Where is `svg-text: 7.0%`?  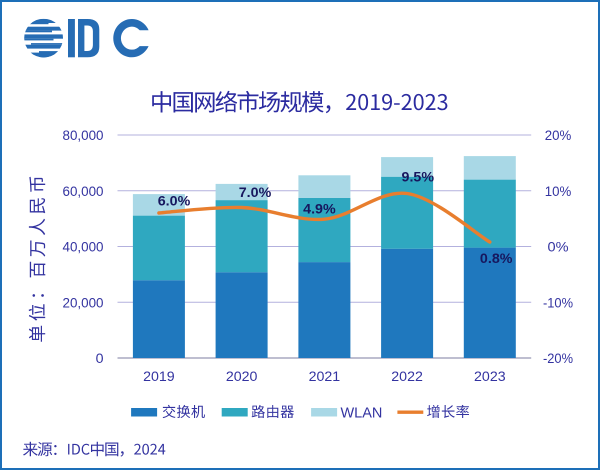
svg-text: 7.0% is located at coordinates (255, 192).